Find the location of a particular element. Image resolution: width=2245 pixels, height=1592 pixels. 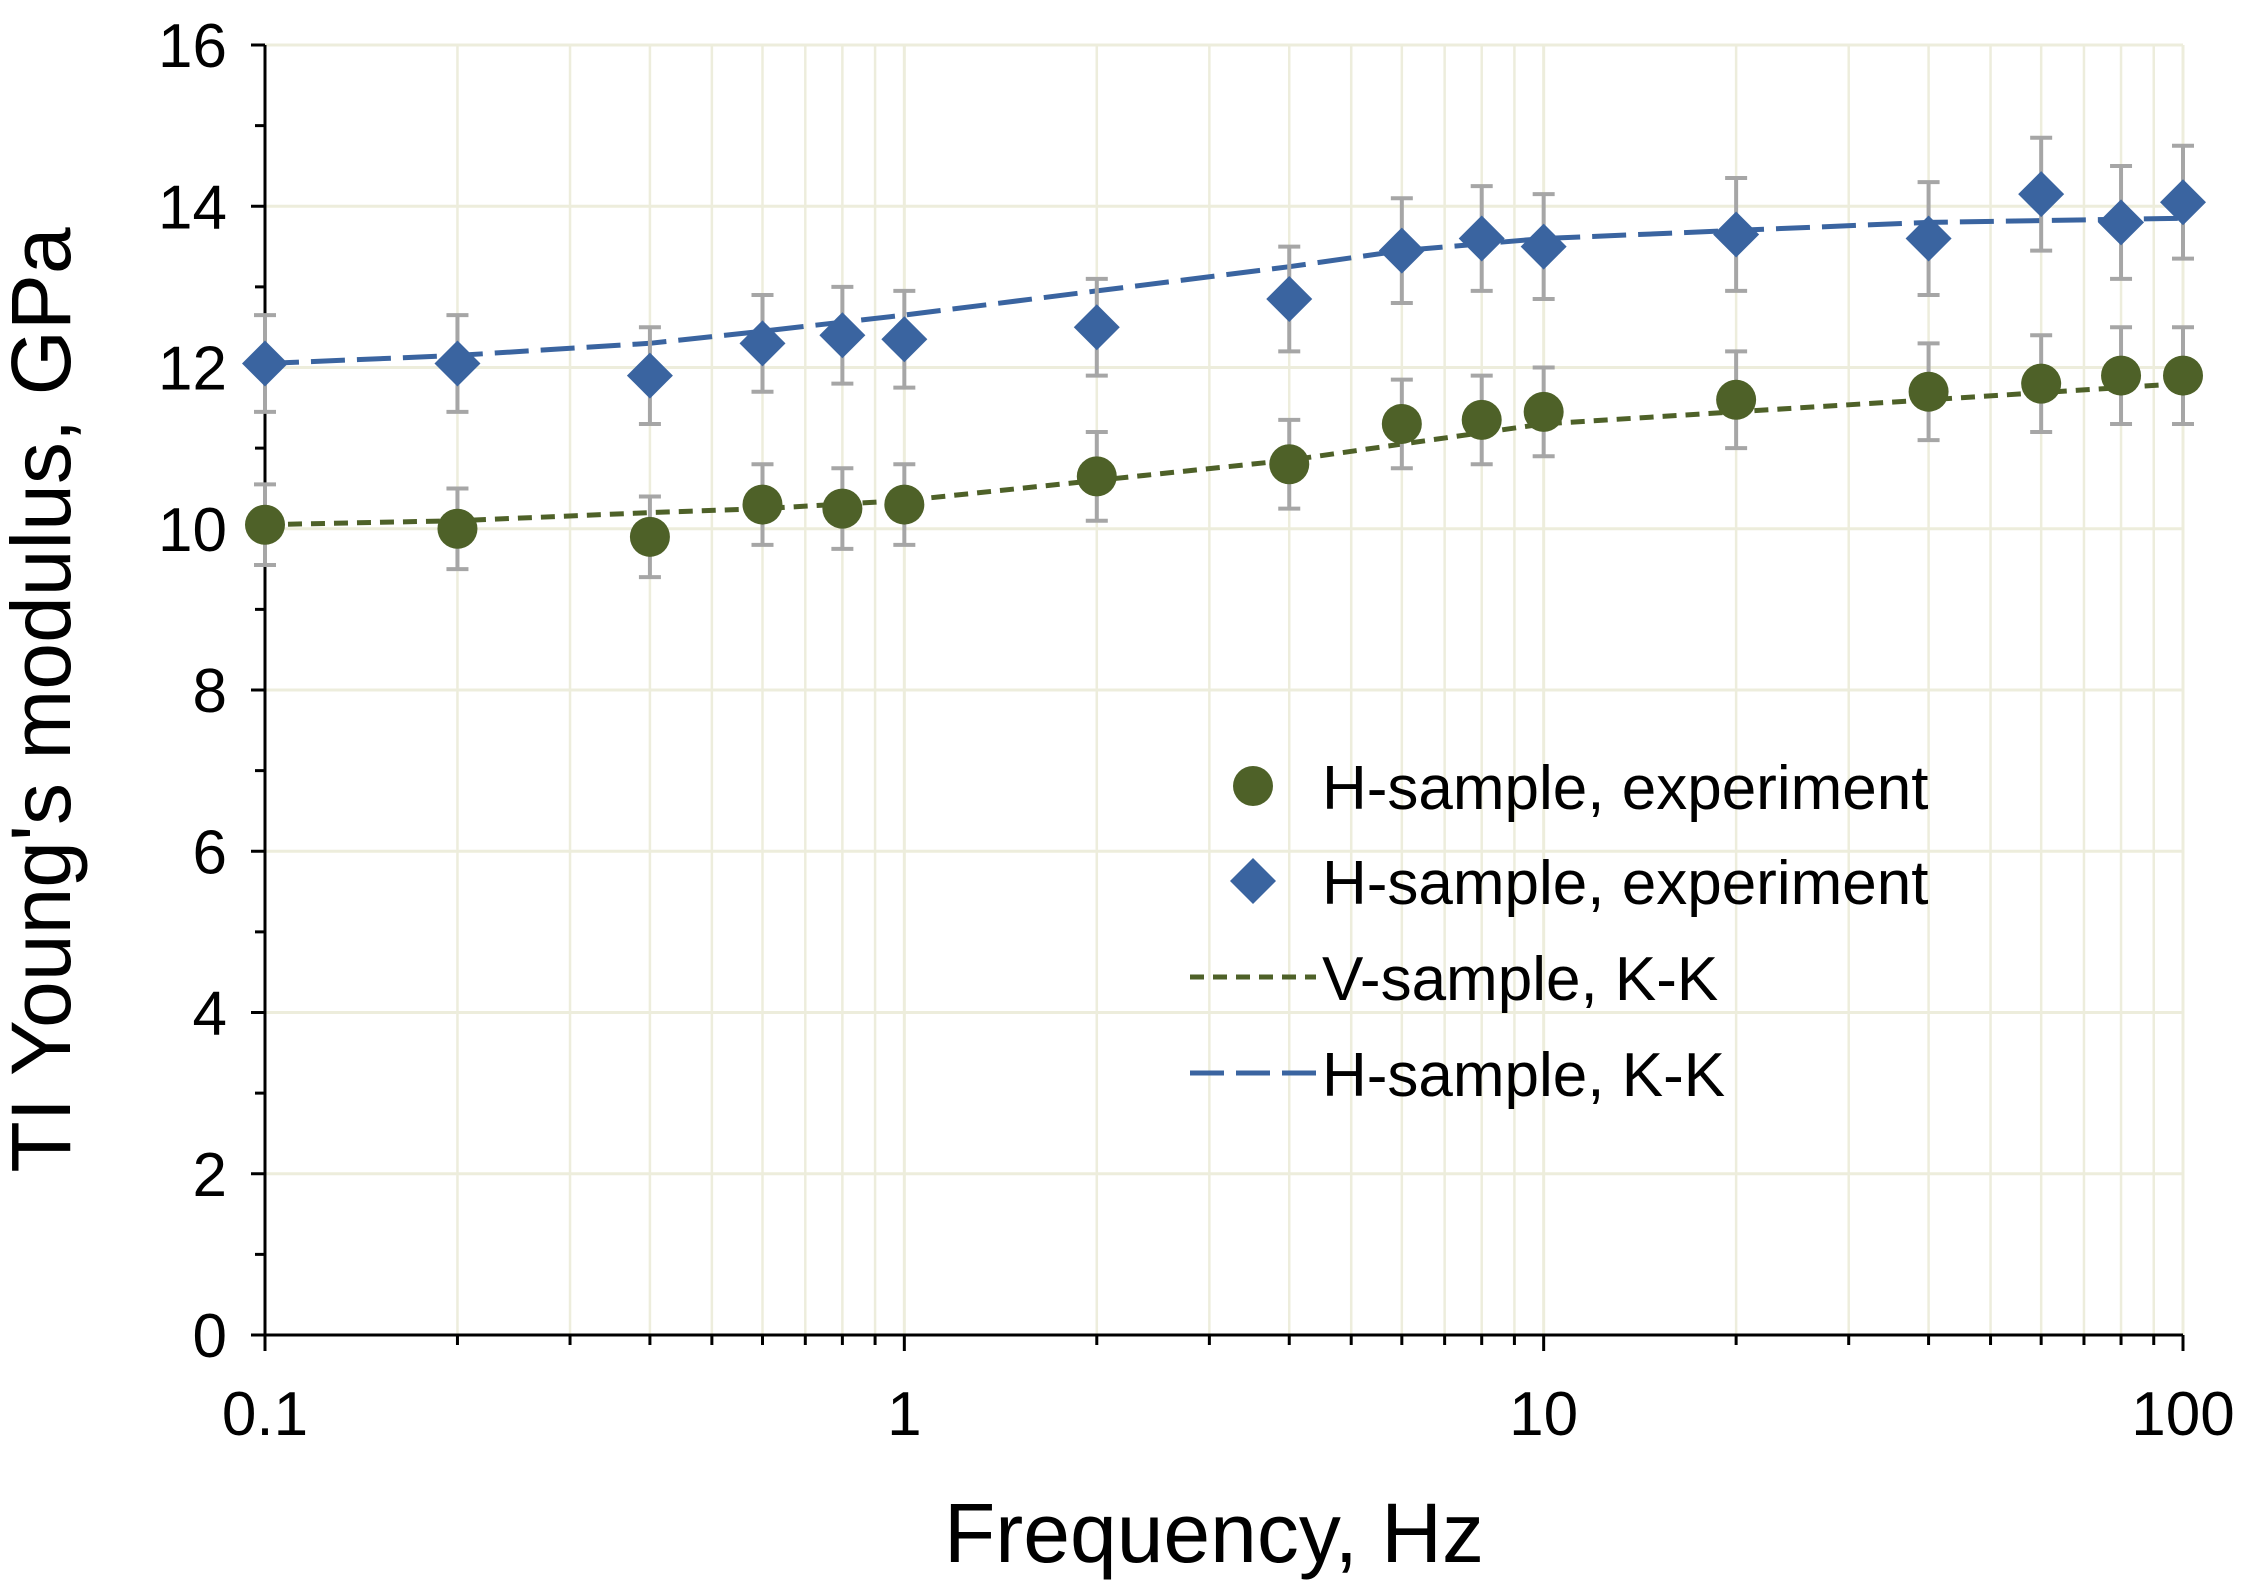

legend-label: V-sample, K-K is located at coordinates (1520, 979).